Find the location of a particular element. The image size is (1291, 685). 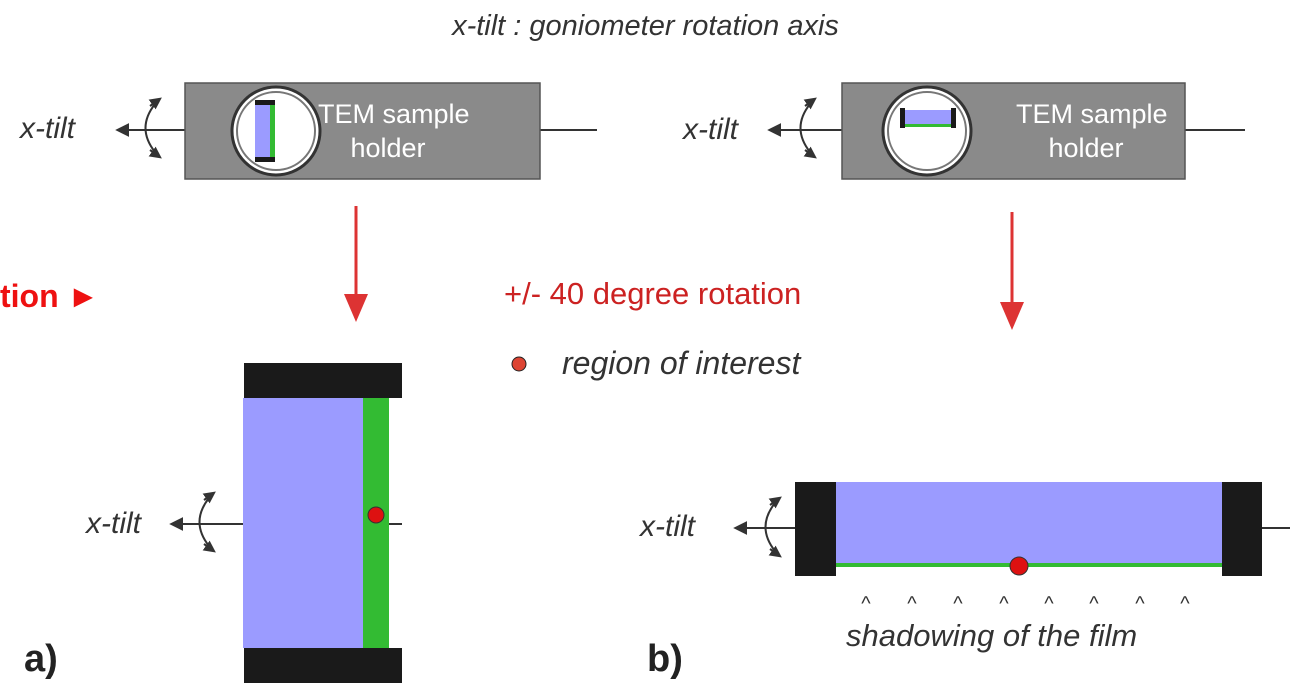

panel-b-label: b) is located at coordinates (665, 659).